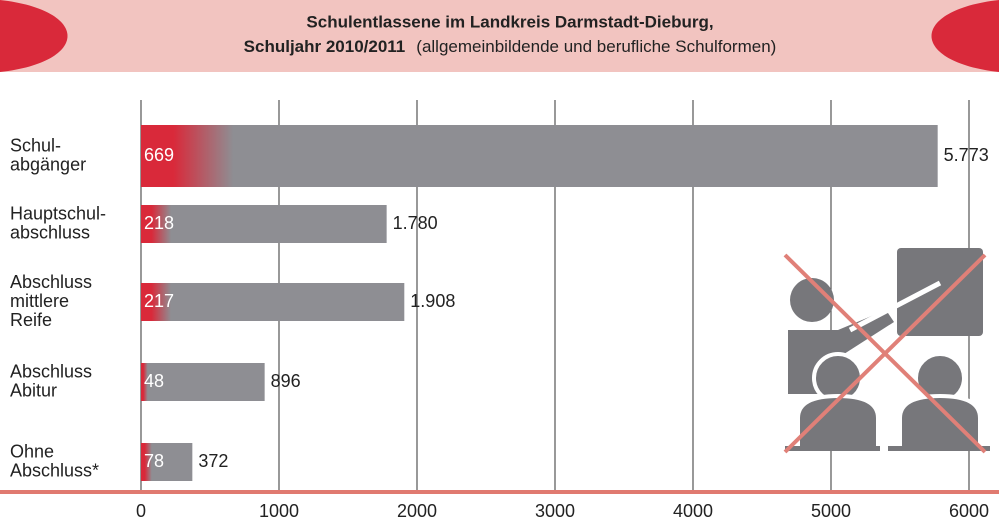 The image size is (999, 524). Describe the element at coordinates (39, 301) in the screenshot. I see `y-tick-label: mittlere` at that location.